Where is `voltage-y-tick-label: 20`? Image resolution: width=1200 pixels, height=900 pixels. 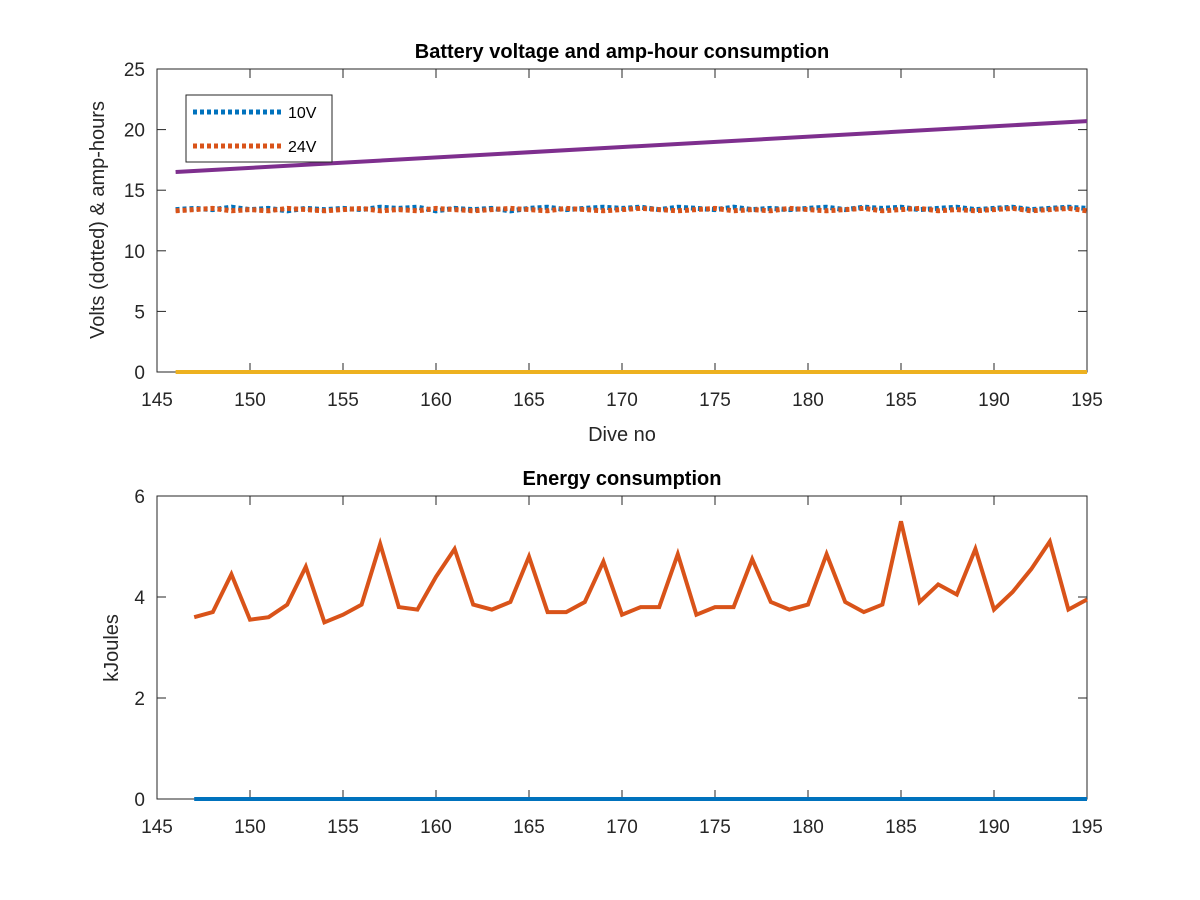
voltage-y-tick-label: 20 is located at coordinates (134, 131).